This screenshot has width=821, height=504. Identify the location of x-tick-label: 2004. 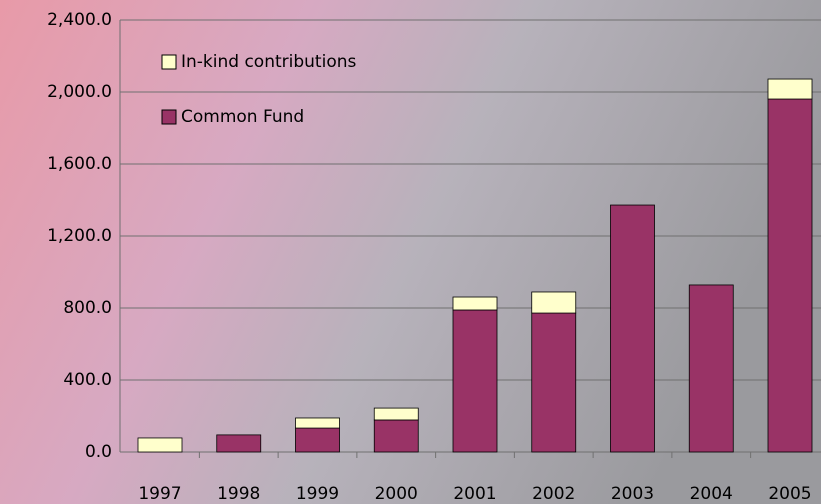
(711, 494).